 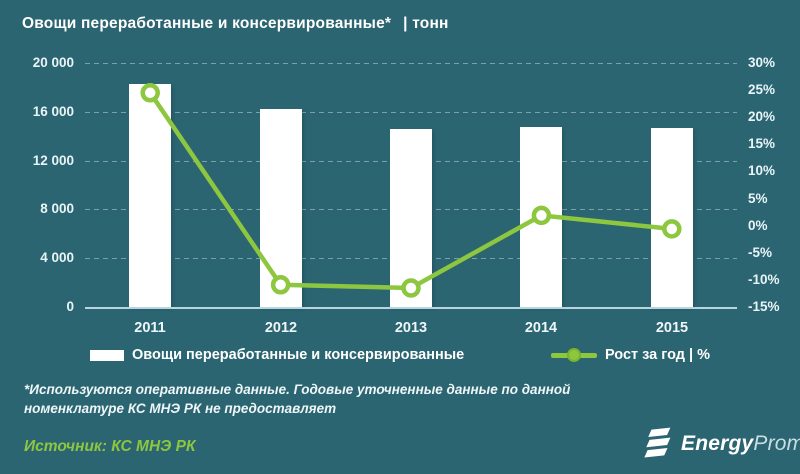 What do you see at coordinates (426, 23) in the screenshot?
I see `chart-title-unit: | тонн` at bounding box center [426, 23].